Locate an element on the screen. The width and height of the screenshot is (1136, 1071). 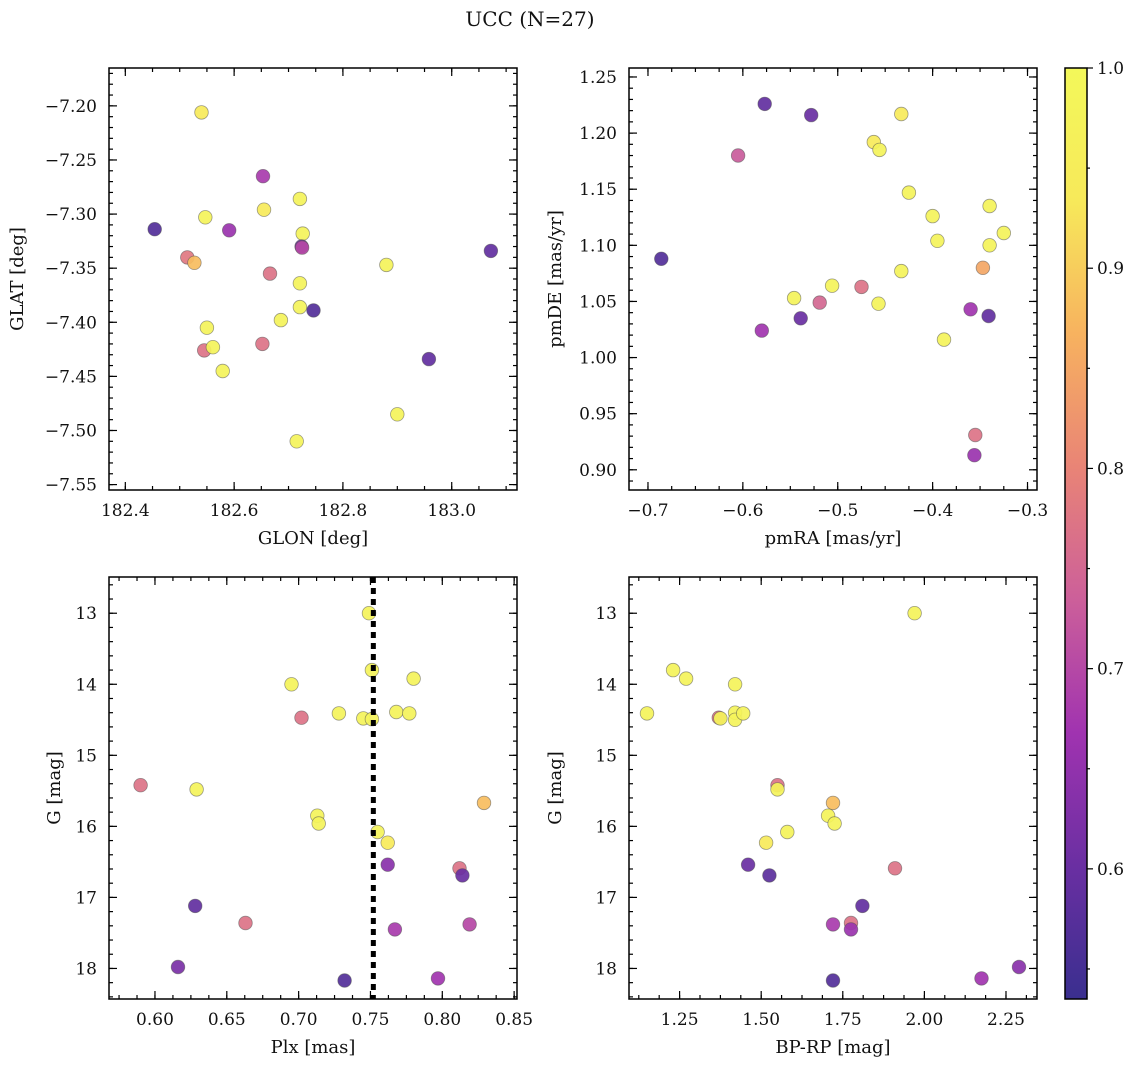
y-tick-label: 17 is located at coordinates (606, 898).